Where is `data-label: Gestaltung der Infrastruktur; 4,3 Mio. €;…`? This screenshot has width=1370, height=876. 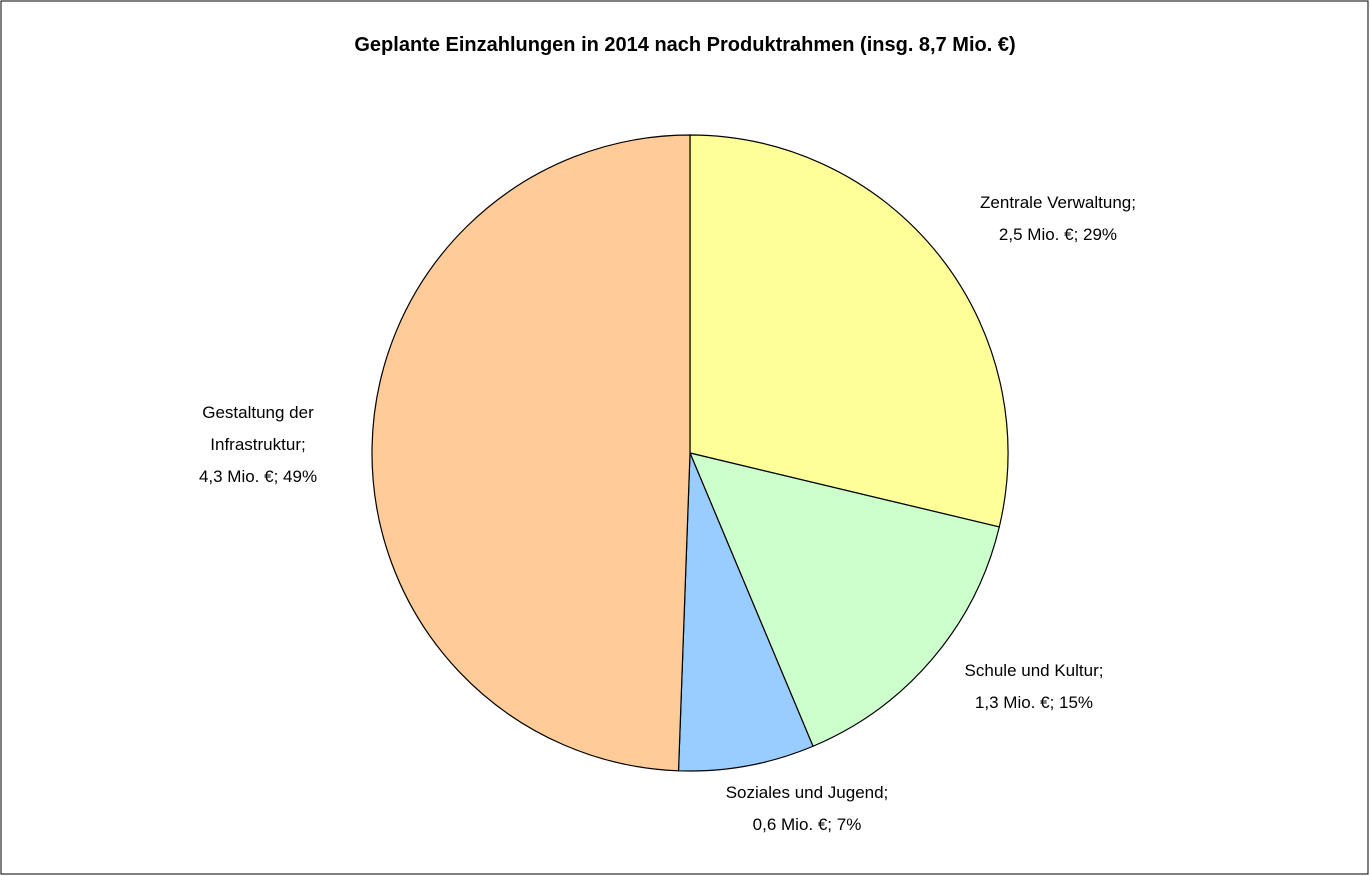
data-label: Gestaltung der Infrastruktur; 4,3 Mio. €;… is located at coordinates (258, 445).